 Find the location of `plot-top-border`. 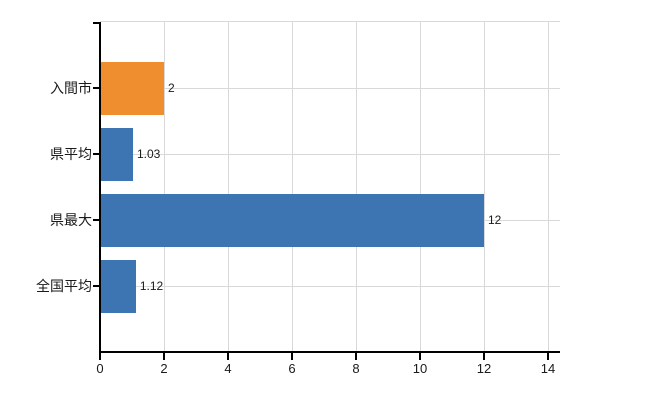

plot-top-border is located at coordinates (330, 21).